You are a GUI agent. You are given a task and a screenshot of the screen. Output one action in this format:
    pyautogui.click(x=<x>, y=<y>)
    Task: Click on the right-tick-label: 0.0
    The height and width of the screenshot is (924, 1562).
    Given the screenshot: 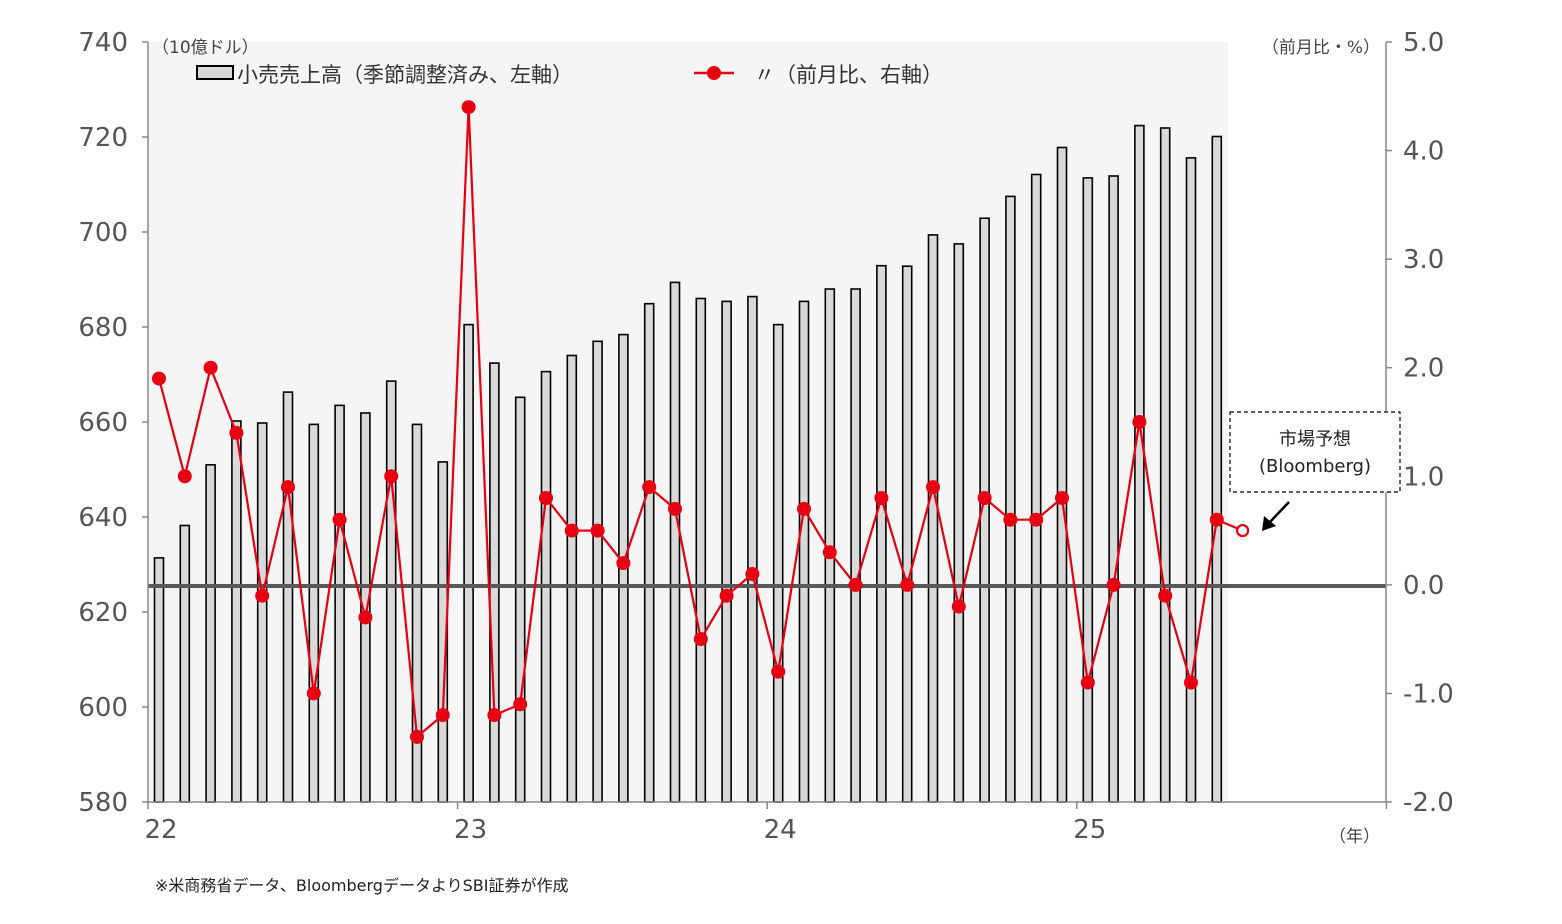 What is the action you would take?
    pyautogui.click(x=1423, y=586)
    